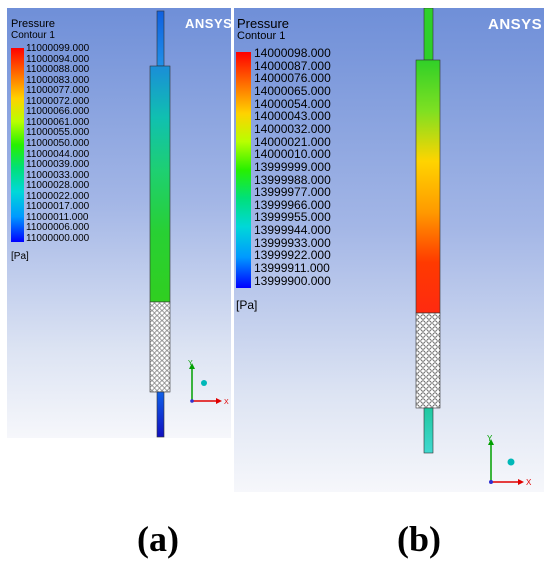 The image size is (550, 565). Describe the element at coordinates (292, 217) in the screenshot. I see `legend-tick-label: 13999955.000` at that location.